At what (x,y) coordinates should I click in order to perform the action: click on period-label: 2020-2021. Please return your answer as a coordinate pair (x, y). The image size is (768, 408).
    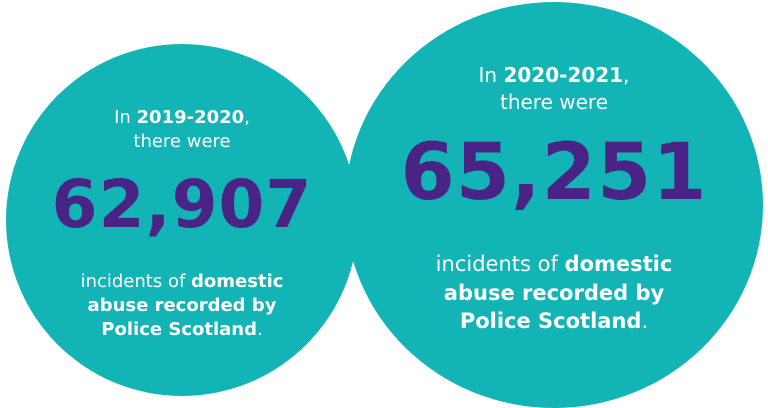
    Looking at the image, I should click on (563, 75).